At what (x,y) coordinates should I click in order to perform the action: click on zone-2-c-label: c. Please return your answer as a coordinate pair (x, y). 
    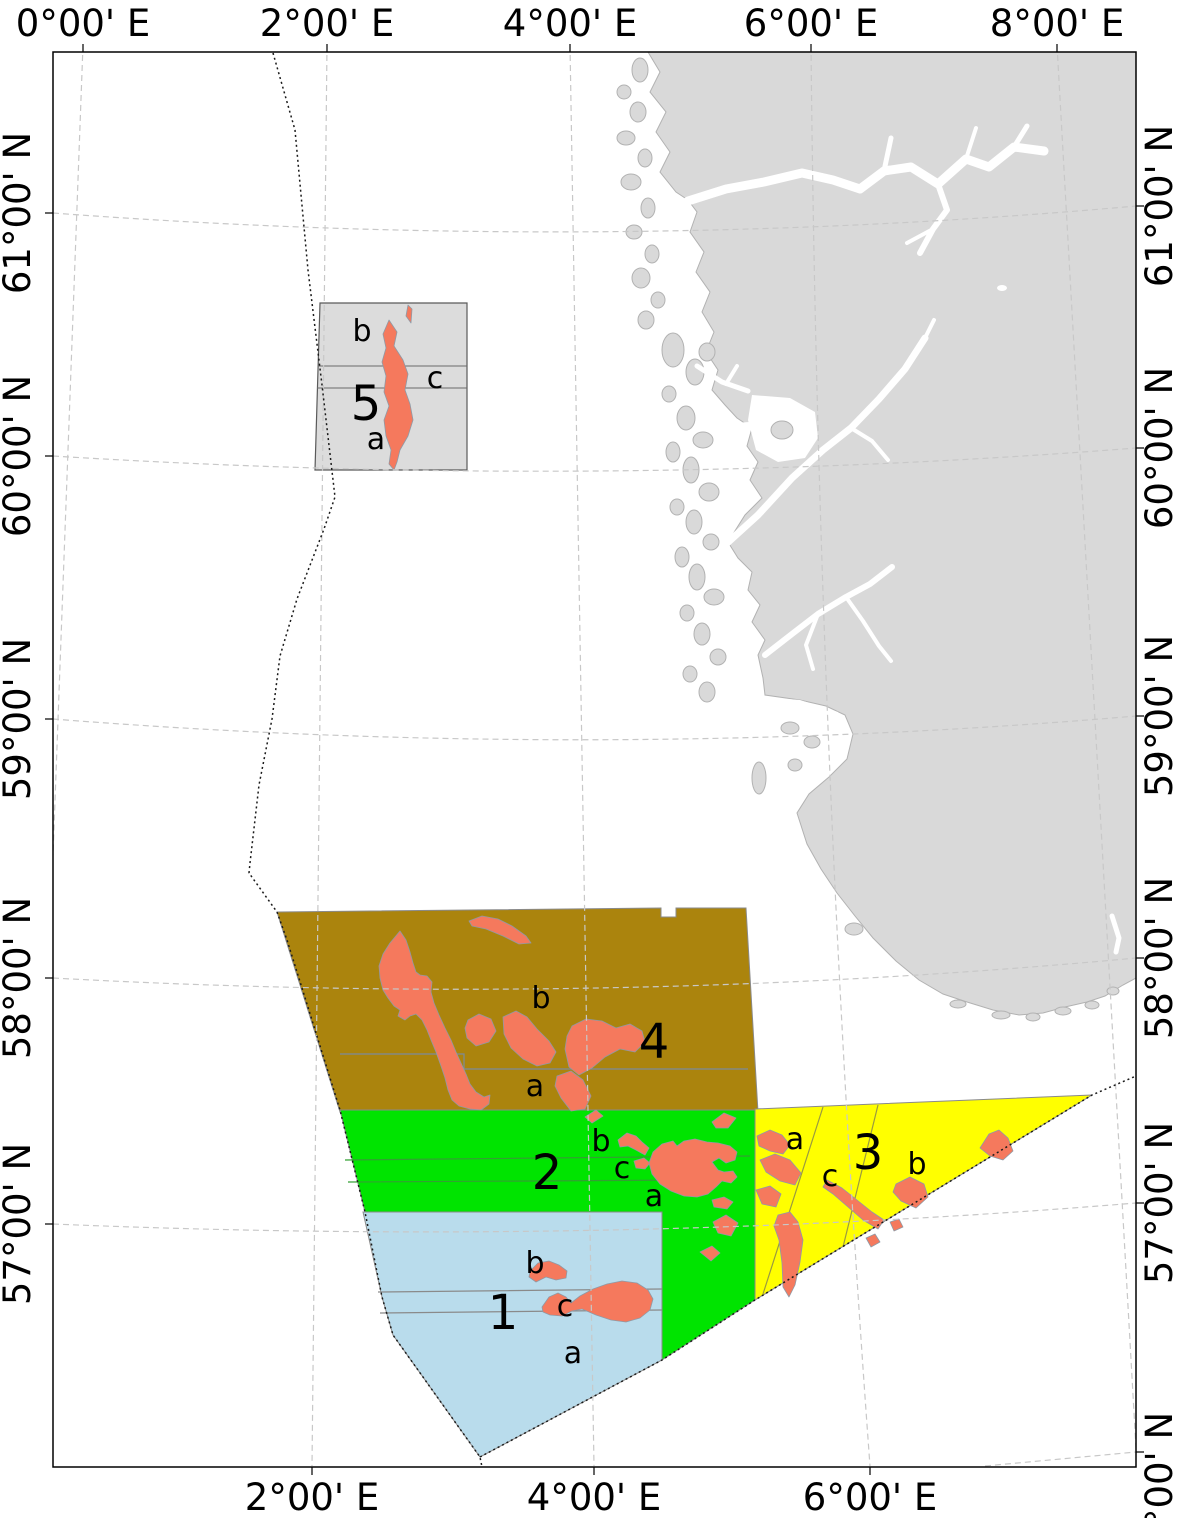
    Looking at the image, I should click on (622, 1168).